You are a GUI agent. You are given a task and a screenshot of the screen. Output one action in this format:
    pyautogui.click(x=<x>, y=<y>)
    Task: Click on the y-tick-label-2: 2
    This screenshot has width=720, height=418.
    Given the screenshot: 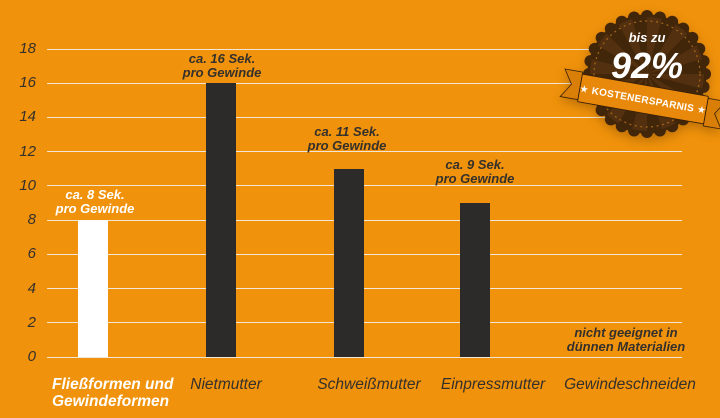 What is the action you would take?
    pyautogui.click(x=31, y=322)
    